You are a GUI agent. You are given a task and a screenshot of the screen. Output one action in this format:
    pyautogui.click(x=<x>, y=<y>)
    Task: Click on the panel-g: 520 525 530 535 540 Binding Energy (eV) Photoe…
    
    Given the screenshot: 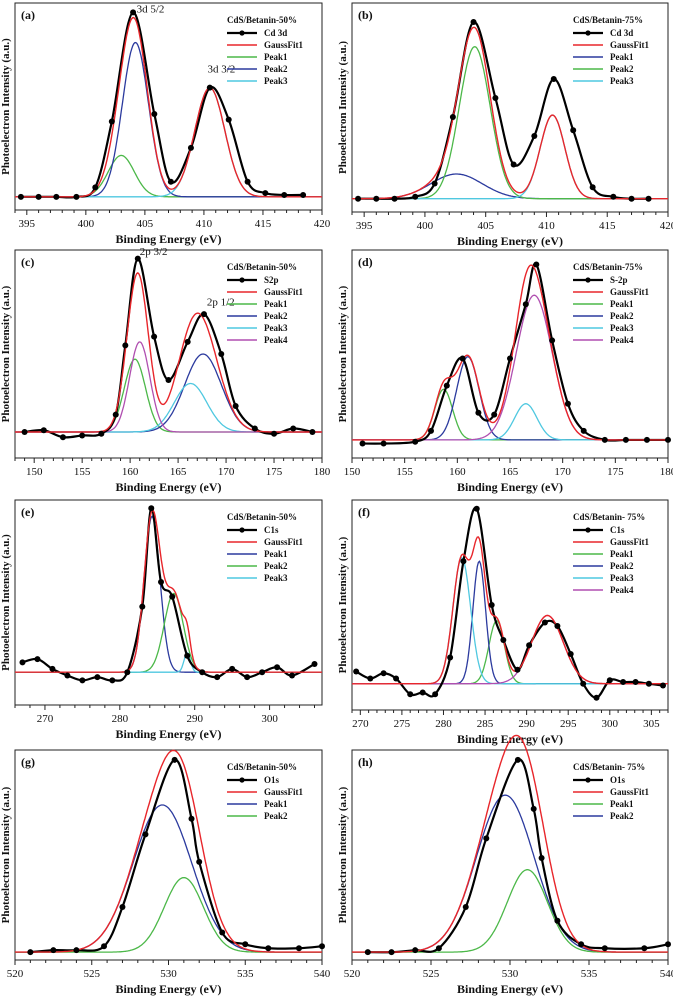 What is the action you would take?
    pyautogui.click(x=165, y=872)
    